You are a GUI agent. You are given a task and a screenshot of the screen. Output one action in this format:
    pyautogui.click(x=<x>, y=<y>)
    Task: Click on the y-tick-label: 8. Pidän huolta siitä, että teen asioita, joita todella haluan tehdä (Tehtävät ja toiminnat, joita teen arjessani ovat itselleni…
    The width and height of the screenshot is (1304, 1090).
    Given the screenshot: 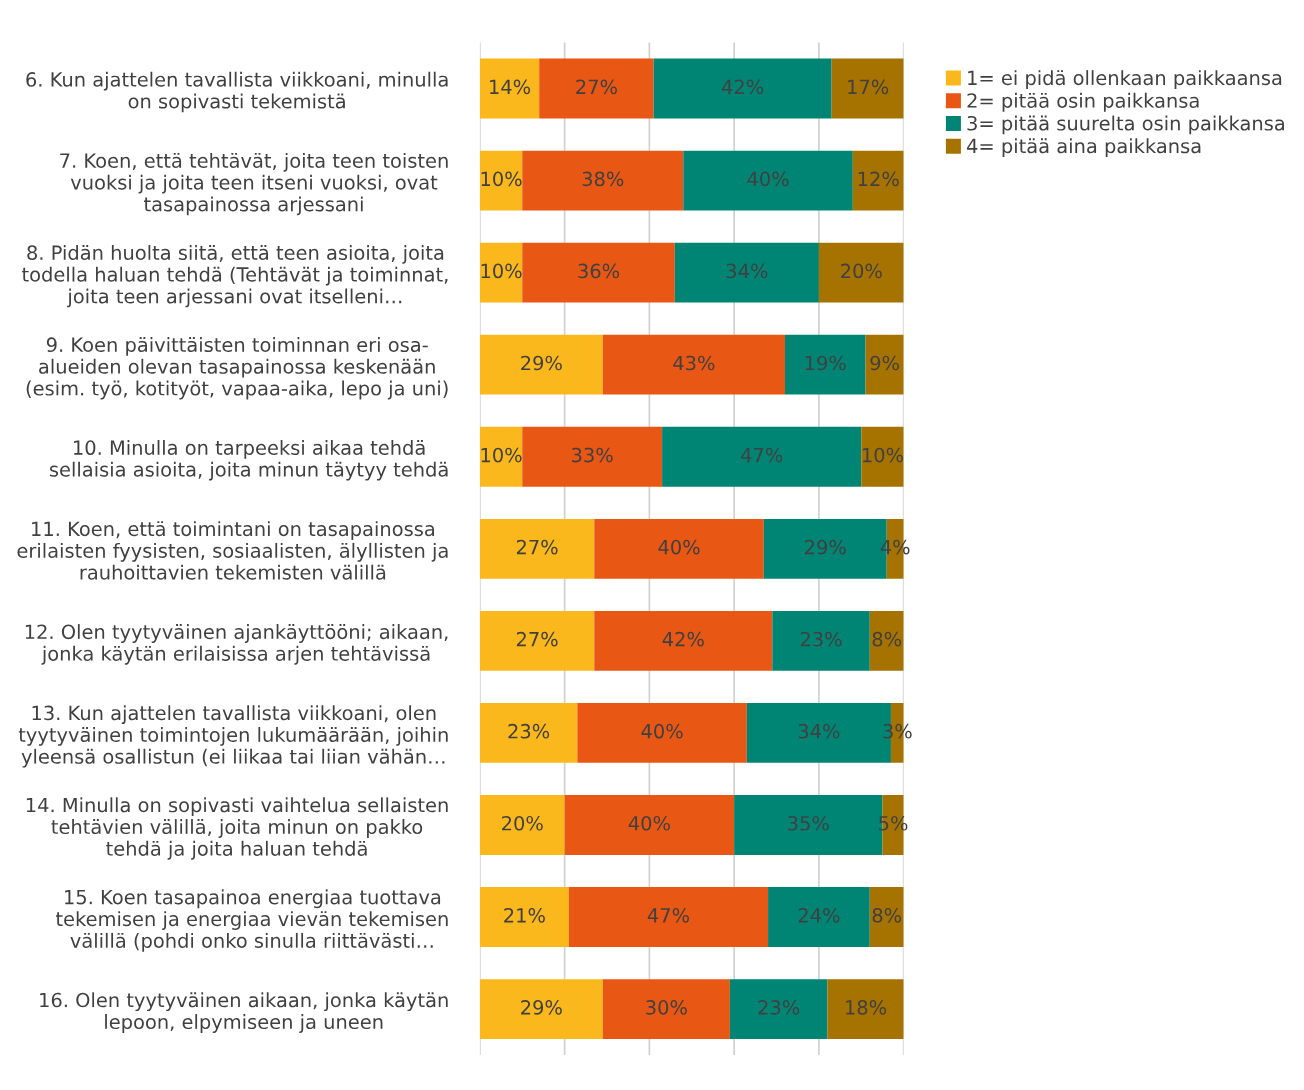 What is the action you would take?
    pyautogui.click(x=235, y=276)
    